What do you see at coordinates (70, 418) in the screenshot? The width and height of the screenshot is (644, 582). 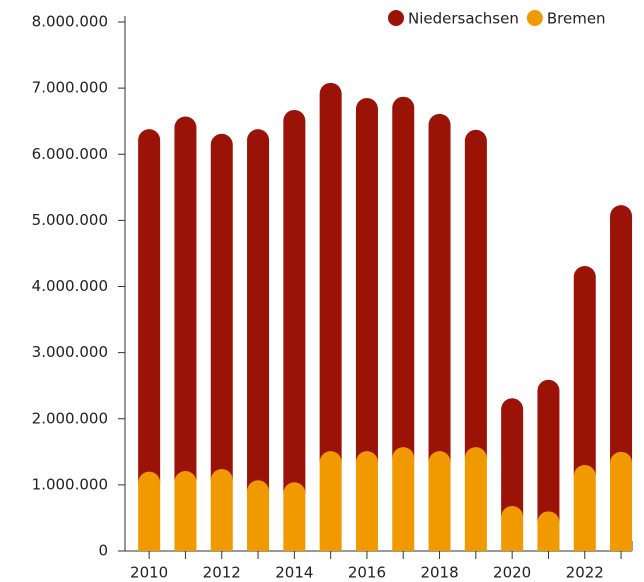 I see `y-tick-label: 2.000.000` at bounding box center [70, 418].